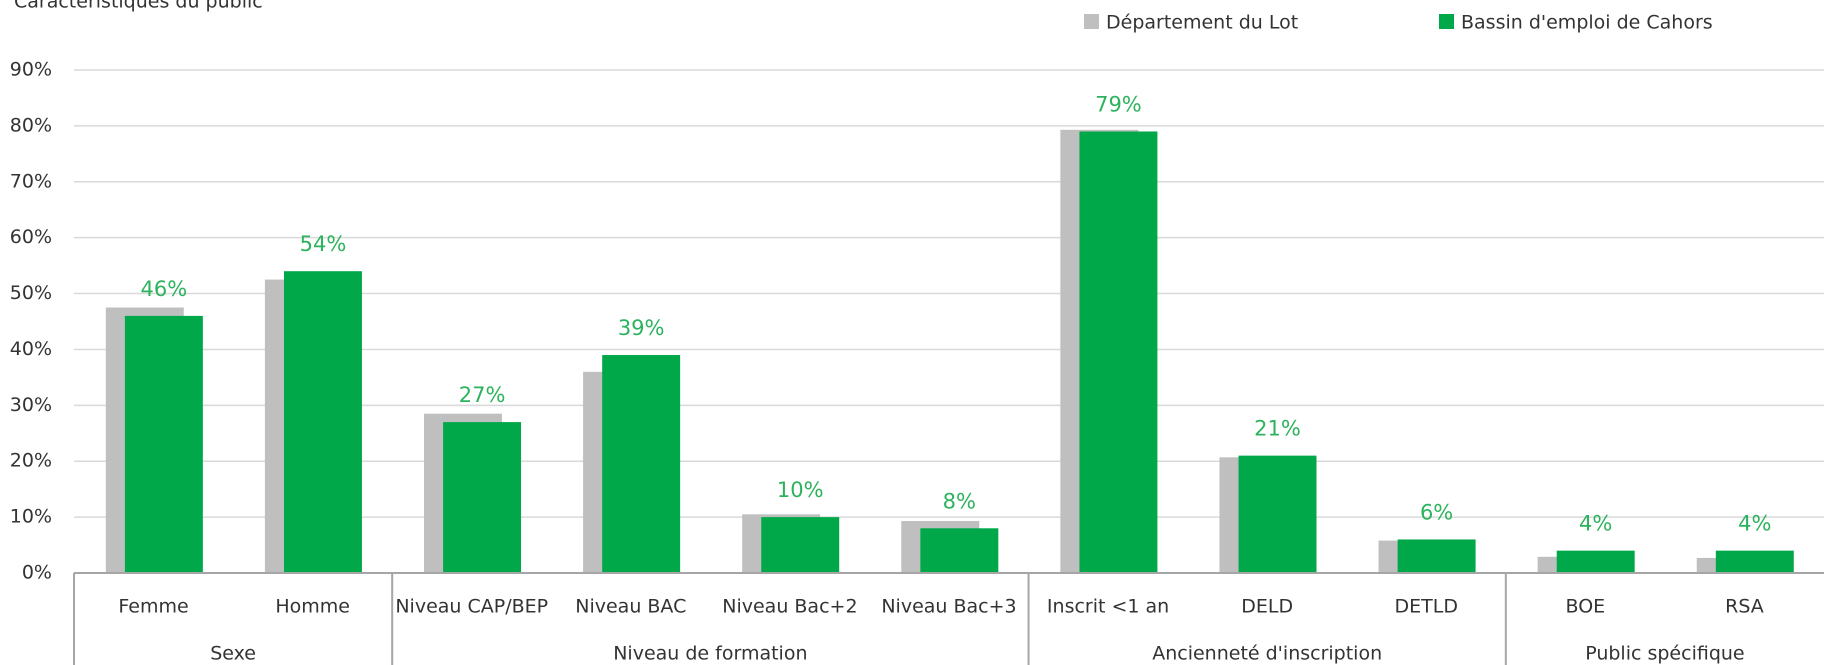 This screenshot has width=1824, height=665. Describe the element at coordinates (1426, 607) in the screenshot. I see `x-tick-label: DETLD` at that location.